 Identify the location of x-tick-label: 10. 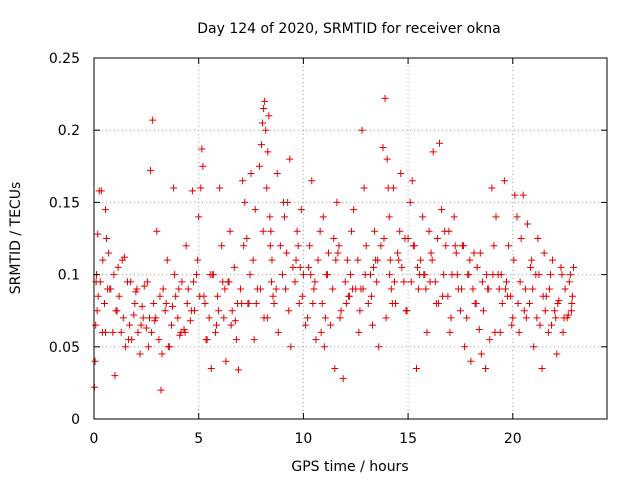
(303, 439).